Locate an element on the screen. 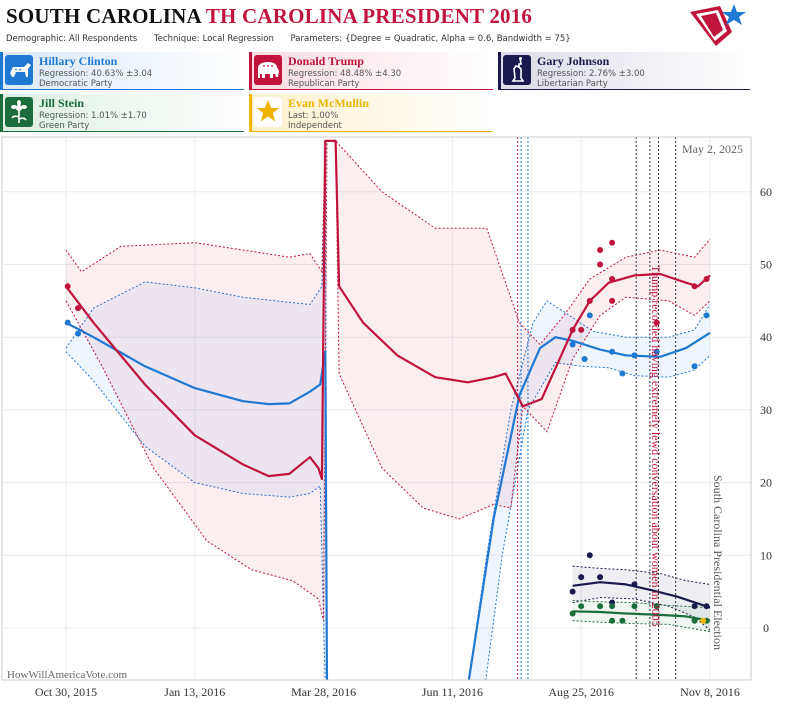  x-tick-label: Oct 30, 2015 is located at coordinates (66, 692).